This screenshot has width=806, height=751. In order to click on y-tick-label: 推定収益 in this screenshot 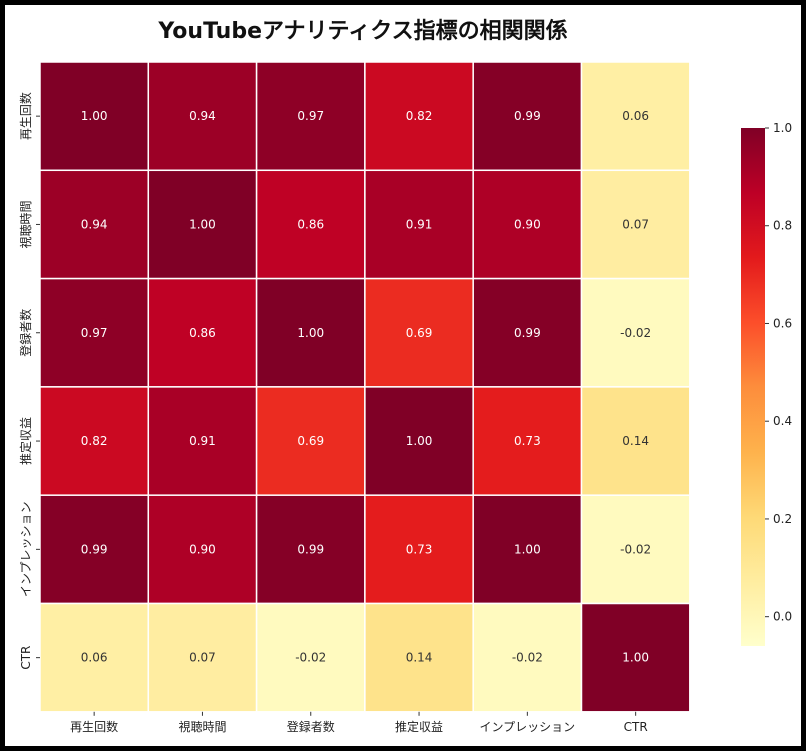, I will do `click(25, 441)`.